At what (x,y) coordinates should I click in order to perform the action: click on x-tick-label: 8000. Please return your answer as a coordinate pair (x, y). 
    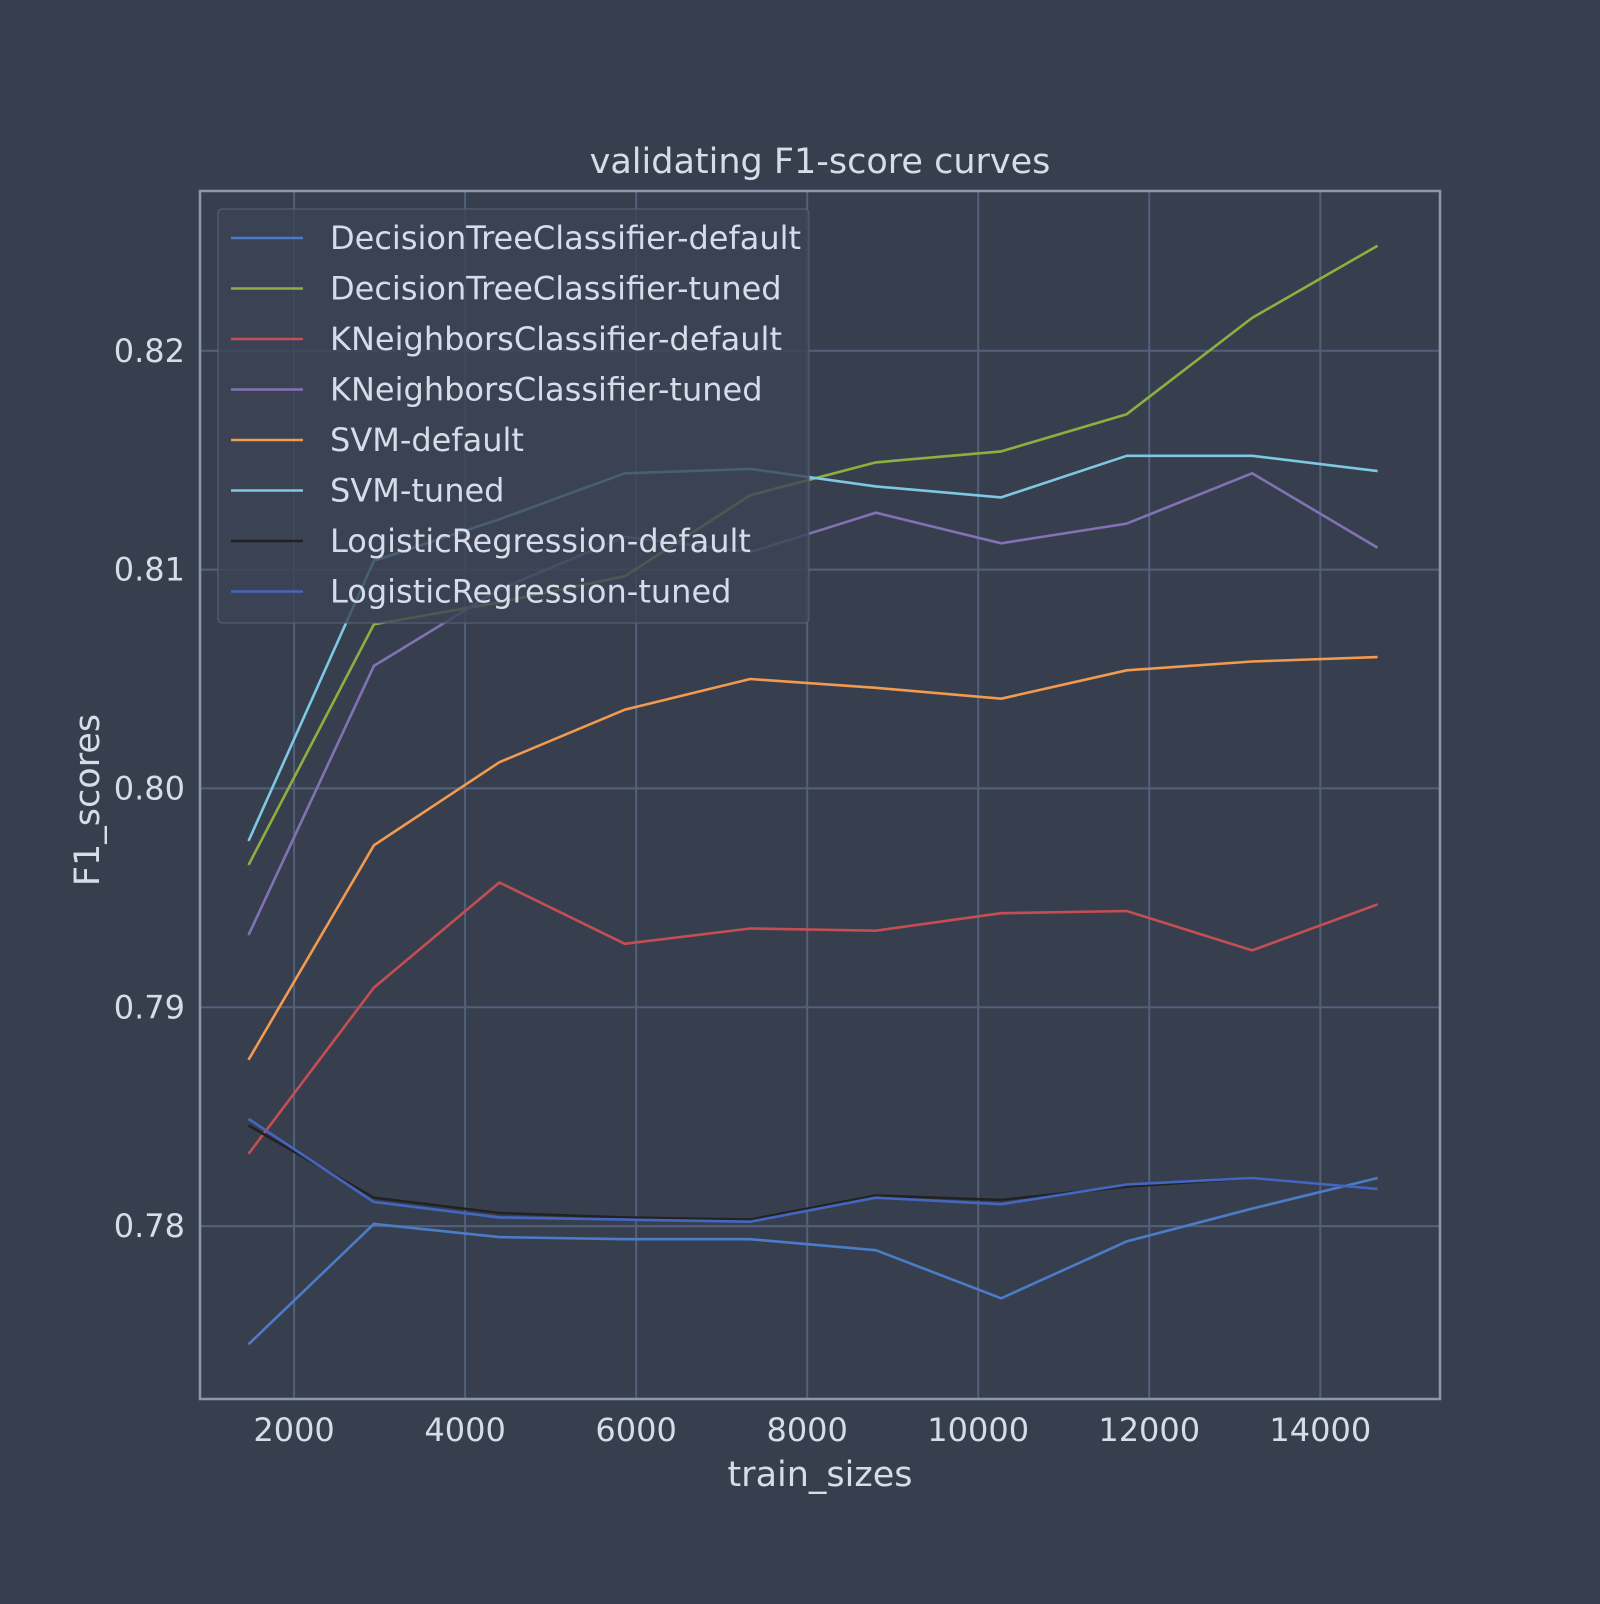
    Looking at the image, I should click on (806, 1430).